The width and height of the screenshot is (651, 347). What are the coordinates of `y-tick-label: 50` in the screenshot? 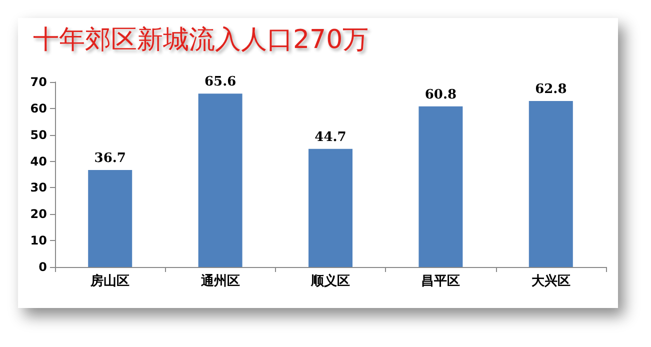 It's located at (38, 135).